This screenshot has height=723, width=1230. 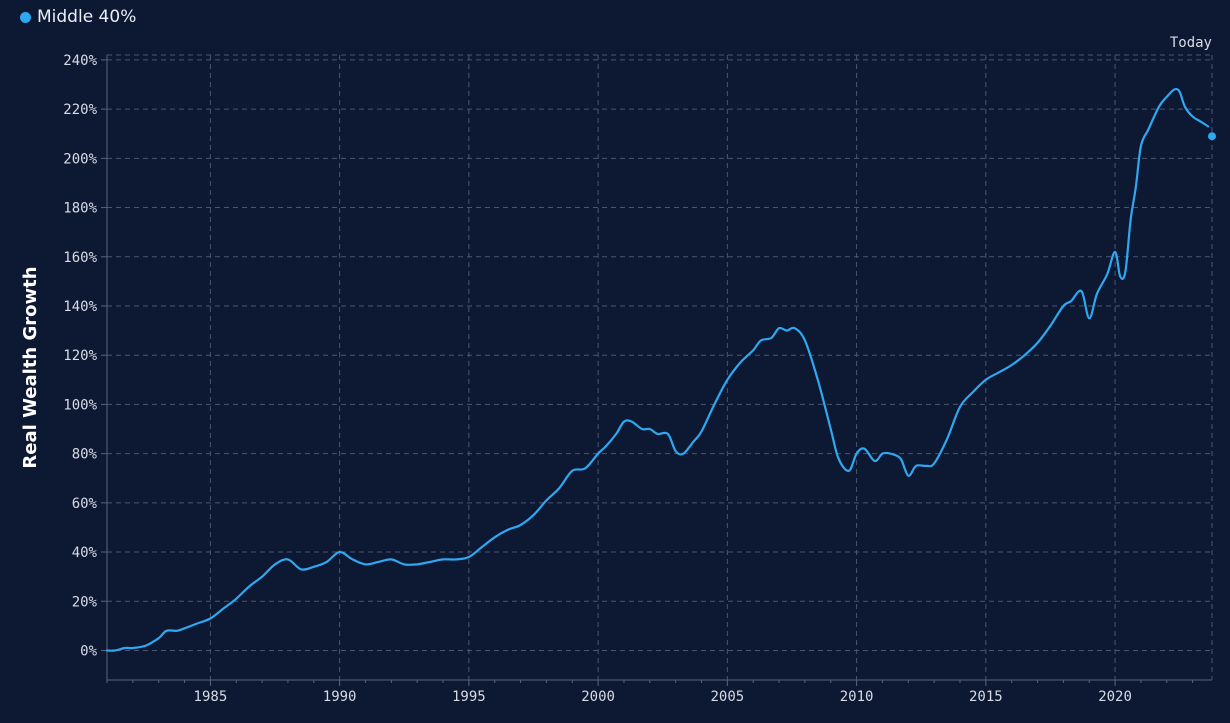 I want to click on legend-dot-icon, so click(x=25, y=17).